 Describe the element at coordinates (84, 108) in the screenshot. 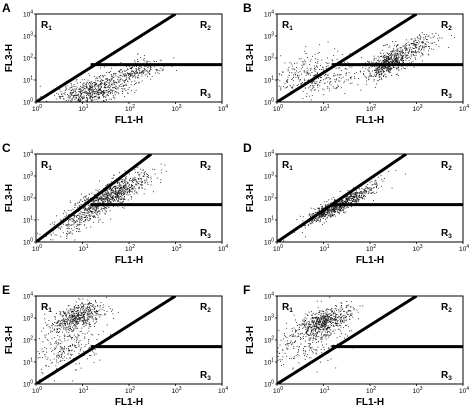

I see `x-tick-label: 101` at that location.